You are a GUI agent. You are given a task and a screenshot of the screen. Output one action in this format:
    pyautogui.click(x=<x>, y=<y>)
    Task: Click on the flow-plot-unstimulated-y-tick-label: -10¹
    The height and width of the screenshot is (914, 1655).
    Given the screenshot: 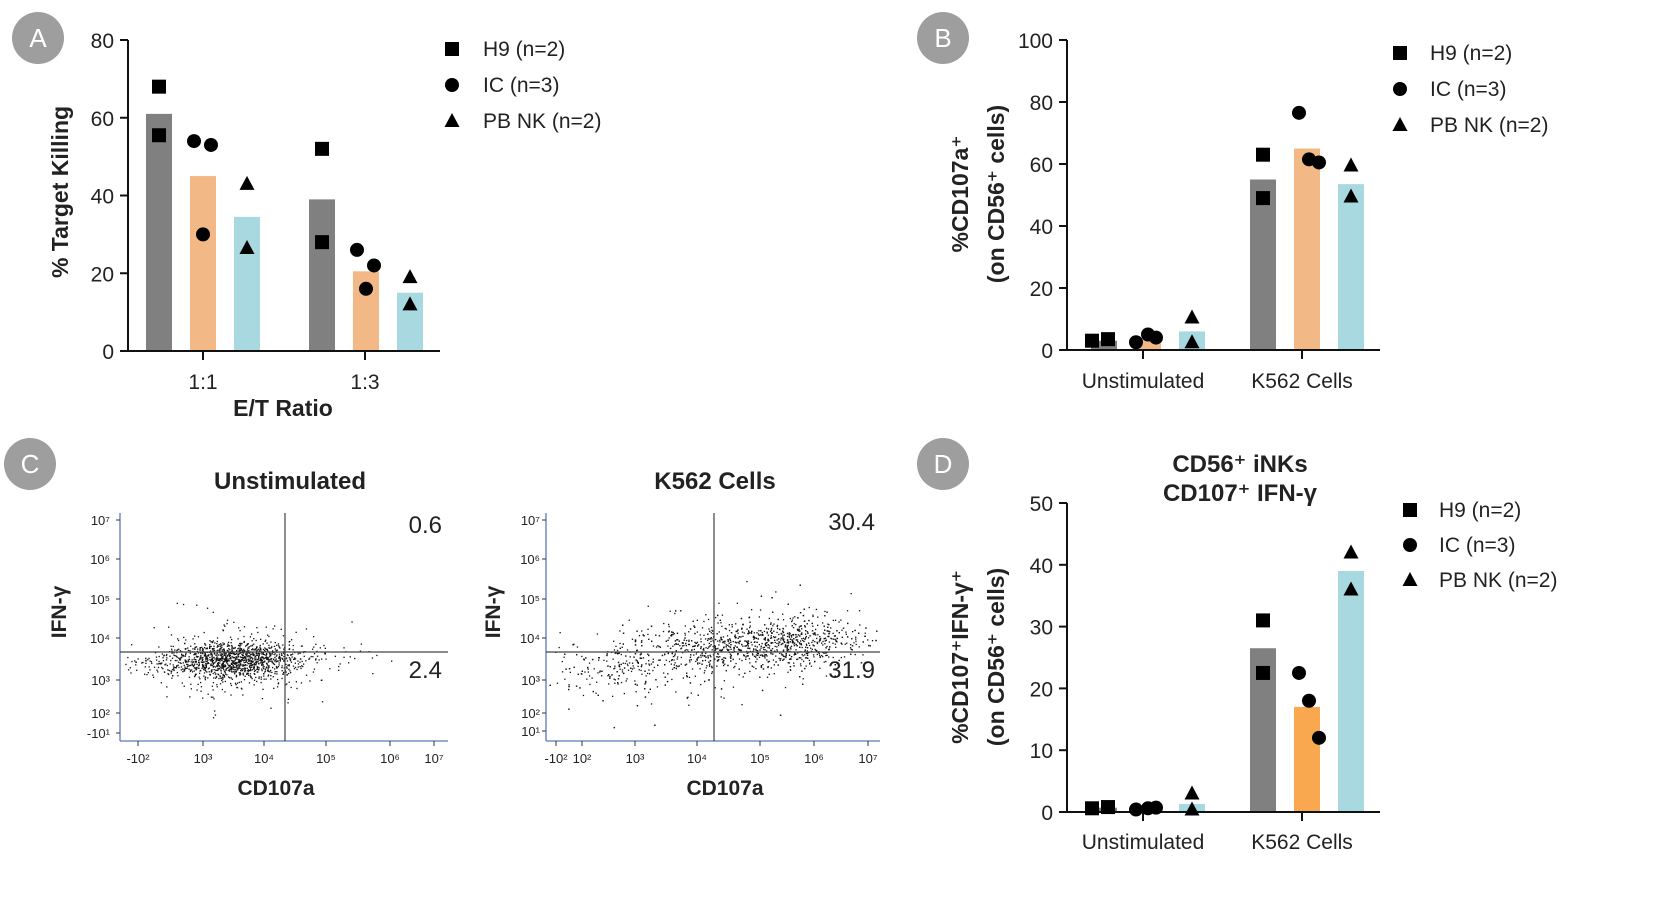 What is the action you would take?
    pyautogui.click(x=99, y=733)
    